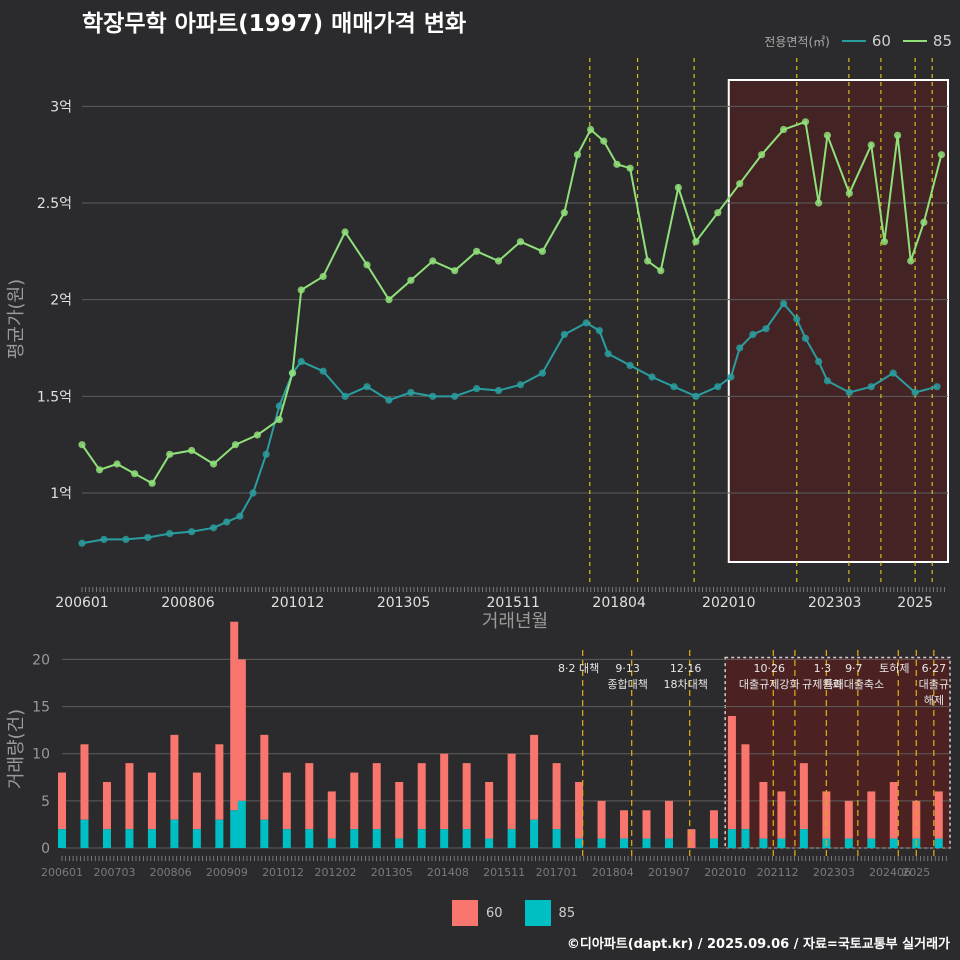 This screenshot has height=960, width=960. What do you see at coordinates (16, 749) in the screenshot?
I see `y-axis-title: 거래량(건)` at bounding box center [16, 749].